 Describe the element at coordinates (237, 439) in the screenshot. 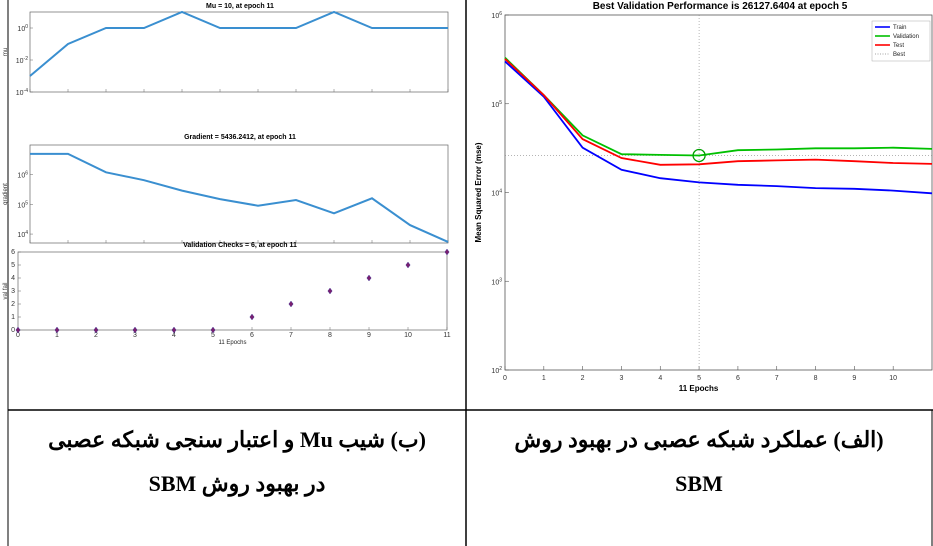

I see `caption-left-line1: (ب) شیب Mu و اعتبار سنجی شبکه عصبی` at that location.